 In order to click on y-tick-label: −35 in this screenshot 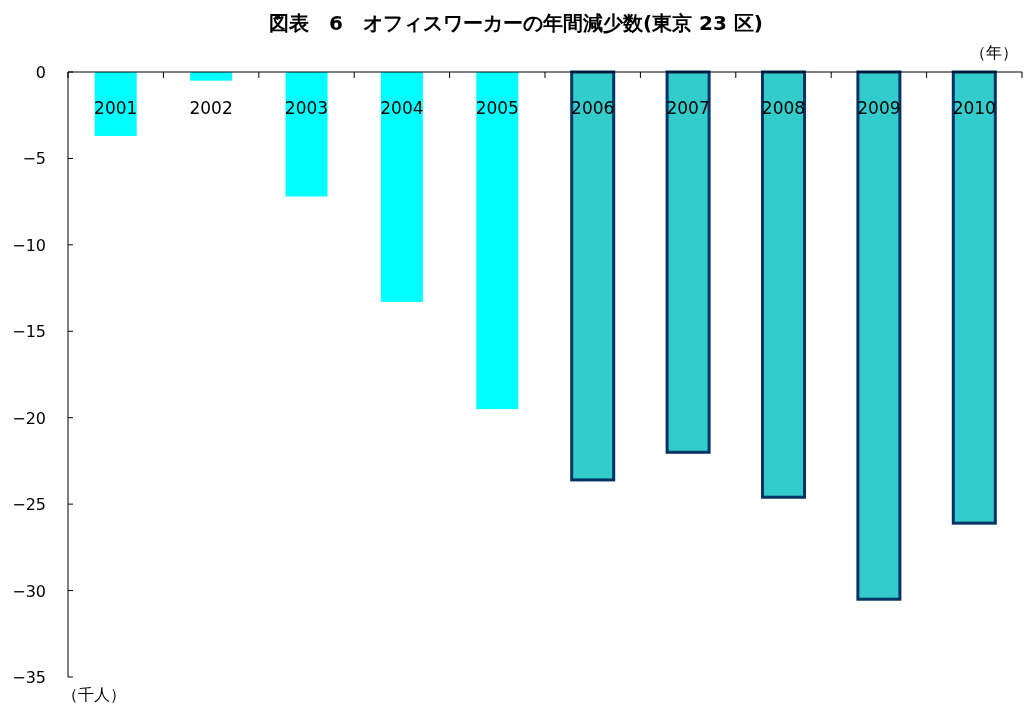, I will do `click(29, 677)`.